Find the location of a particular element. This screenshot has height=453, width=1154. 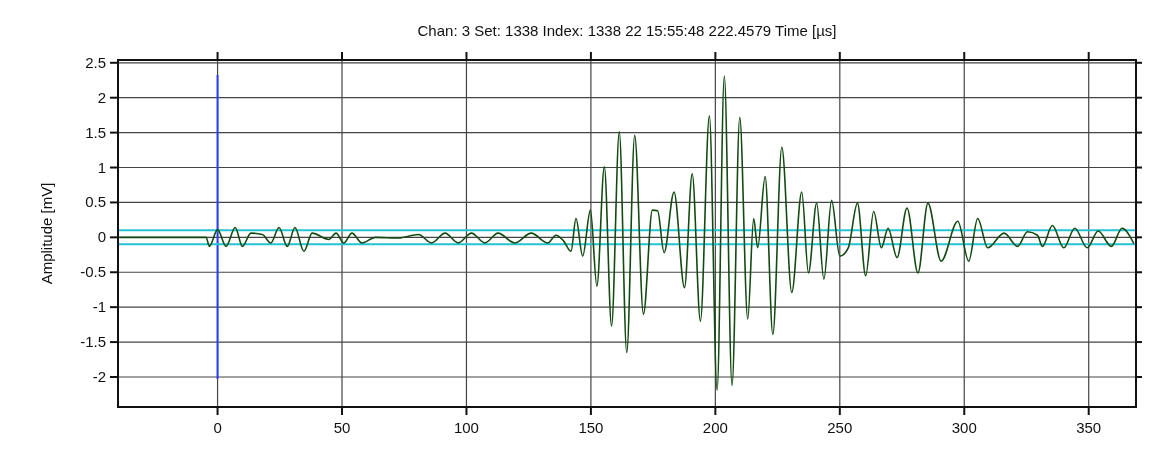

y-tick-label: 0 is located at coordinates (101, 237).